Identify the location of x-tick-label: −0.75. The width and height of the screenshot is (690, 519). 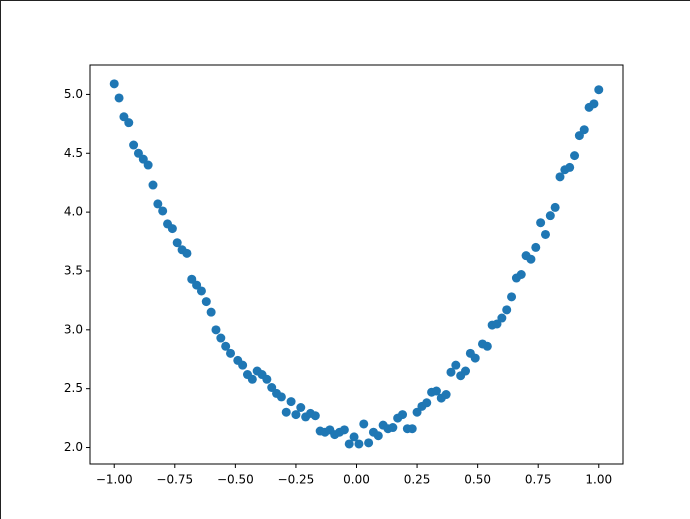
(174, 480).